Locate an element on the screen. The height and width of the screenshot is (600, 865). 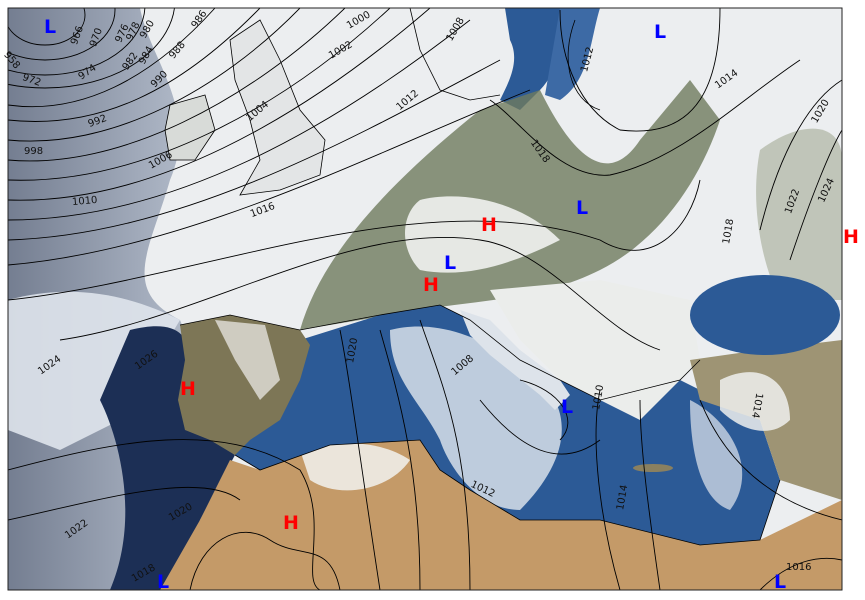
aegean-cloud is located at coordinates (716, 455).